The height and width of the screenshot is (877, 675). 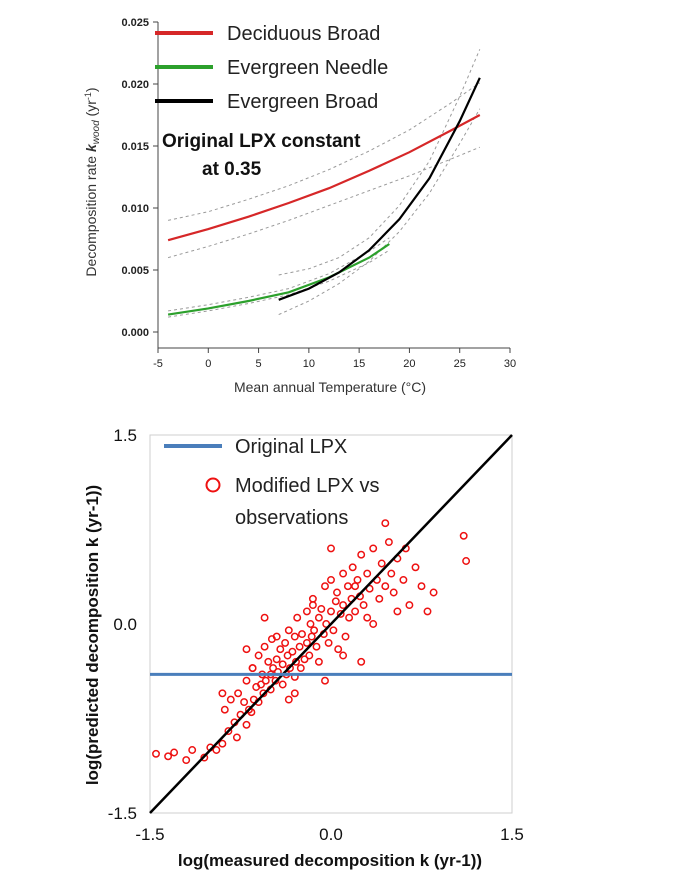 What do you see at coordinates (302, 102) in the screenshot?
I see `legend-label-evergreen-broad: Evergreen Broad` at bounding box center [302, 102].